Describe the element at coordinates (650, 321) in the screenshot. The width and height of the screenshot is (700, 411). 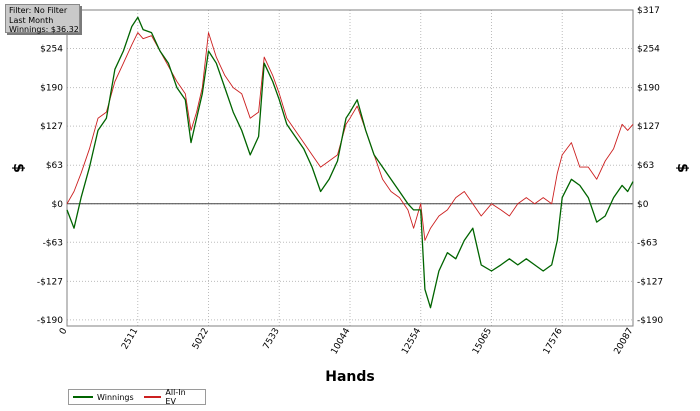
I see `y-tick-label-right: -$190` at that location.